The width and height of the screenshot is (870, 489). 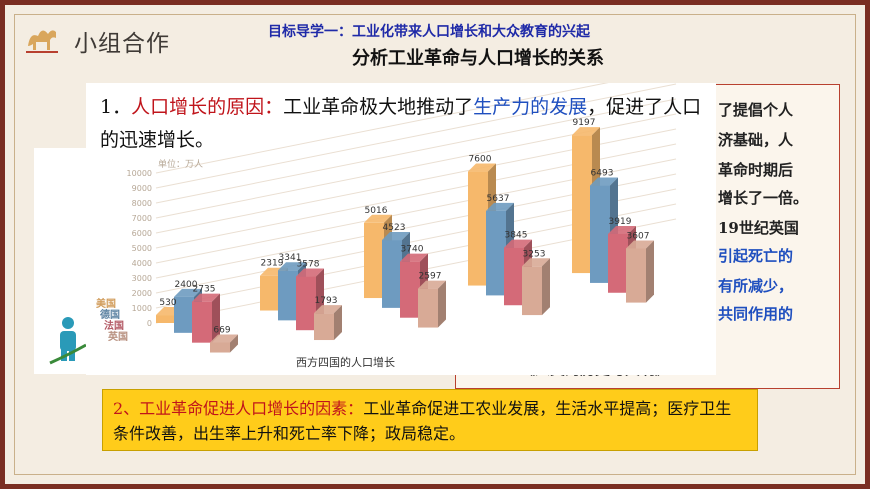 What do you see at coordinates (142, 233) in the screenshot?
I see `y-tick-label-6: 6000` at bounding box center [142, 233].